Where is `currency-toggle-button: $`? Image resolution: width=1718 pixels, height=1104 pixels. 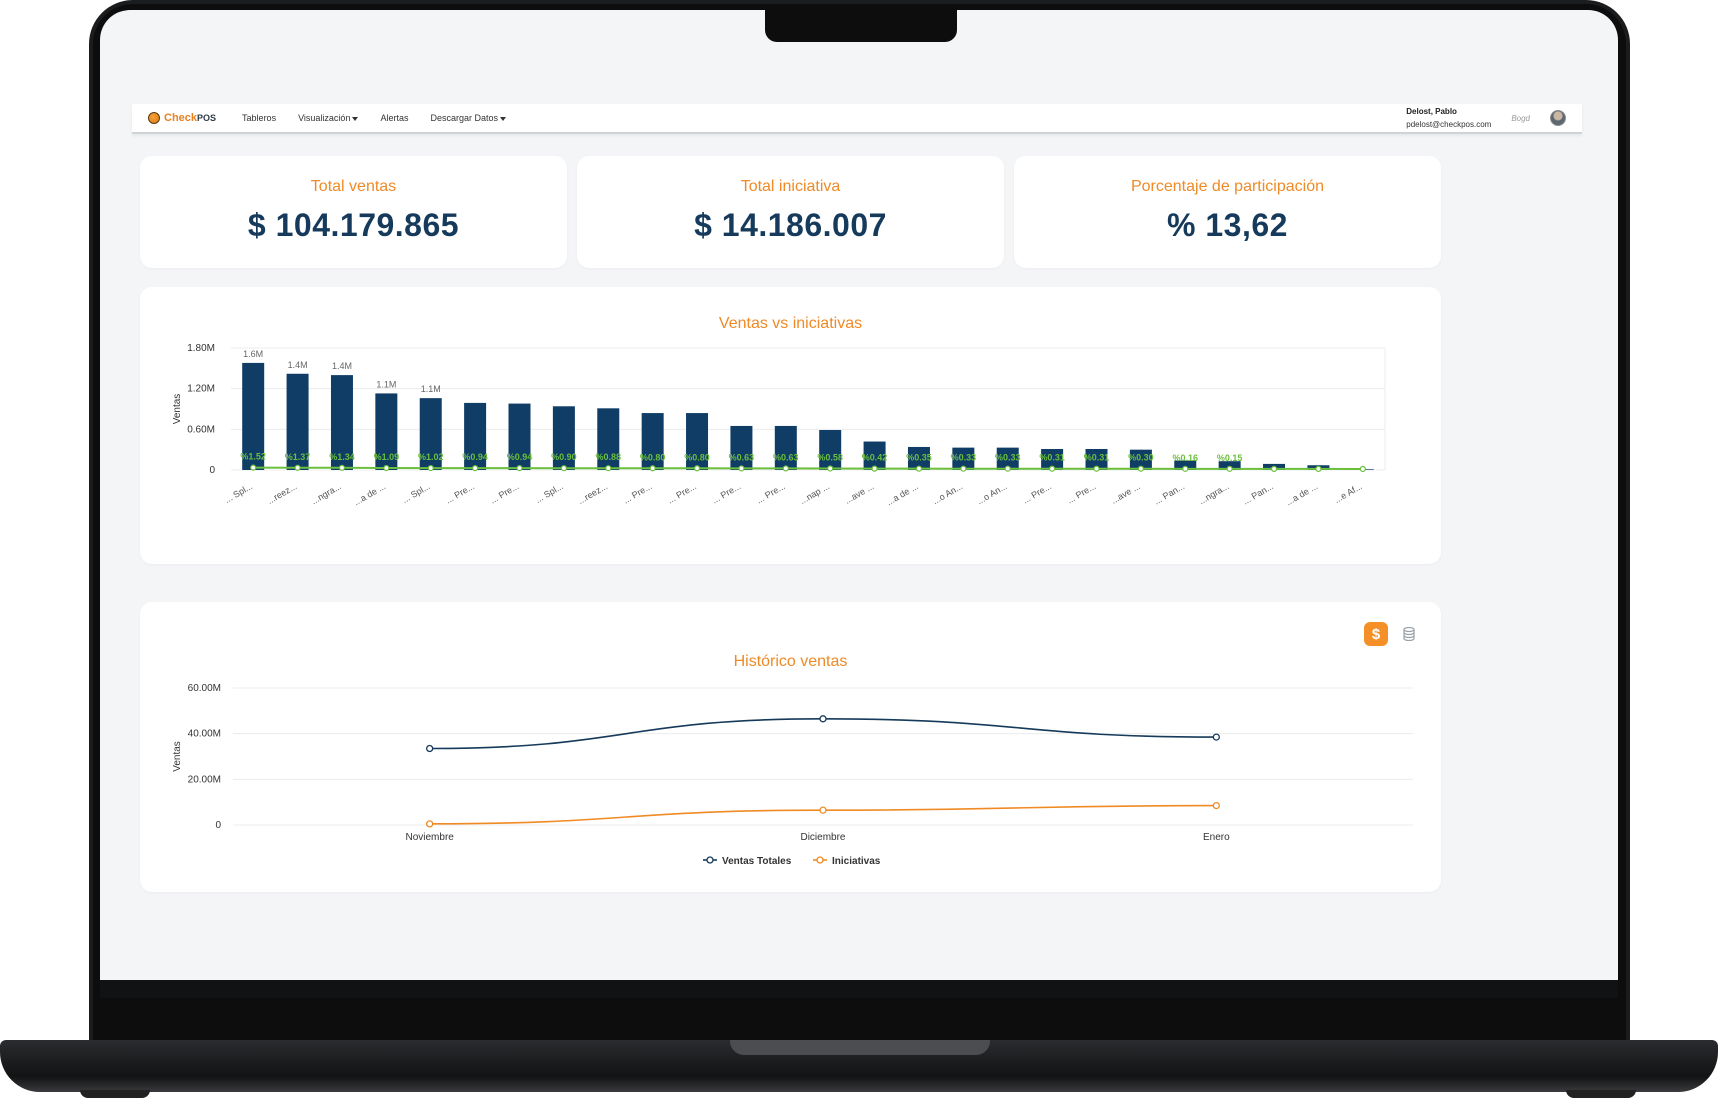 currency-toggle-button: $ is located at coordinates (1376, 634).